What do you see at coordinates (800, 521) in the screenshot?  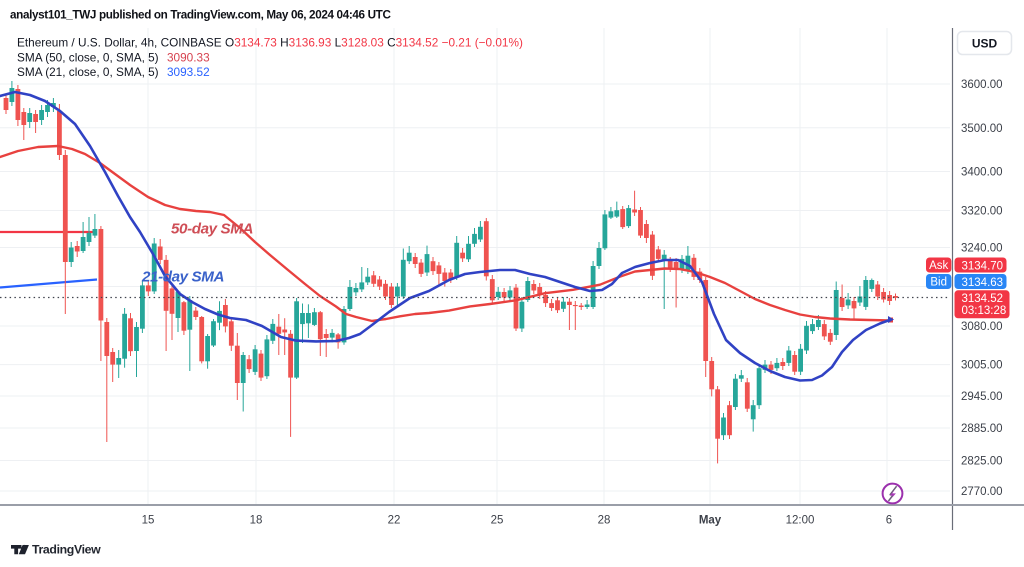 I see `svg-text: 12:00` at bounding box center [800, 521].